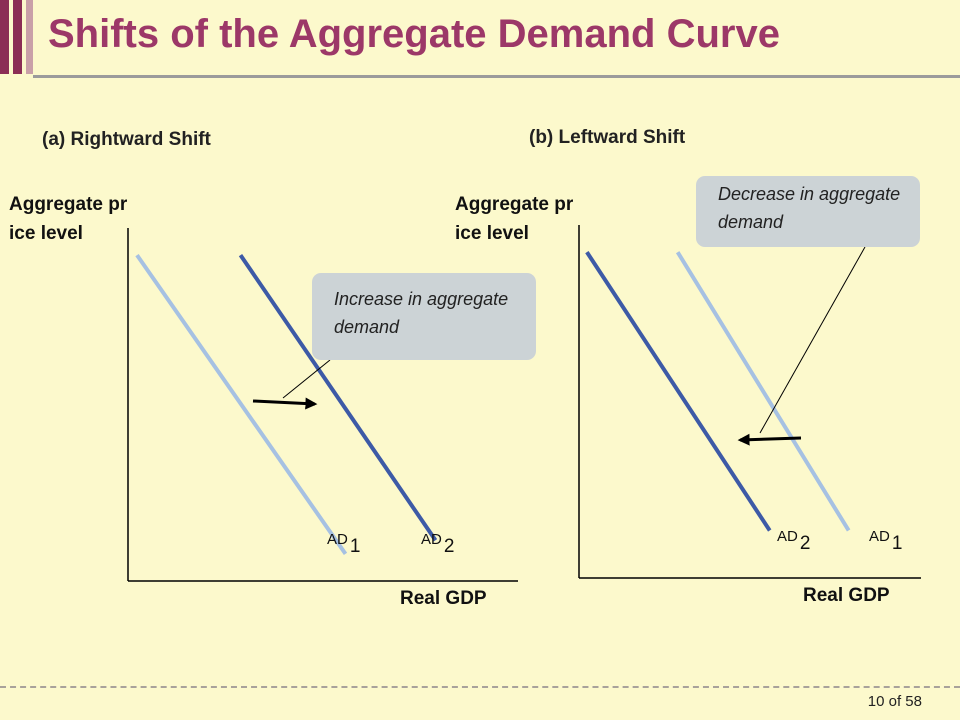 The height and width of the screenshot is (720, 960). Describe the element at coordinates (894, 701) in the screenshot. I see `slide-number: 10 of 58` at that location.